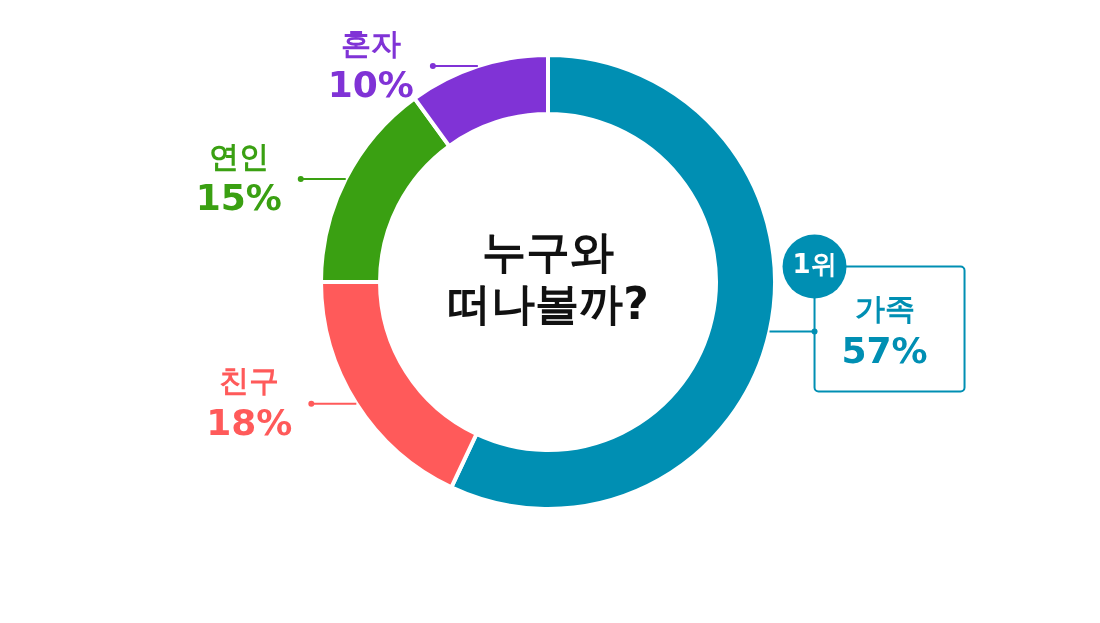 Image resolution: width=1100 pixels, height=623 pixels. What do you see at coordinates (884, 350) in the screenshot?
I see `data-label: 57%` at bounding box center [884, 350].